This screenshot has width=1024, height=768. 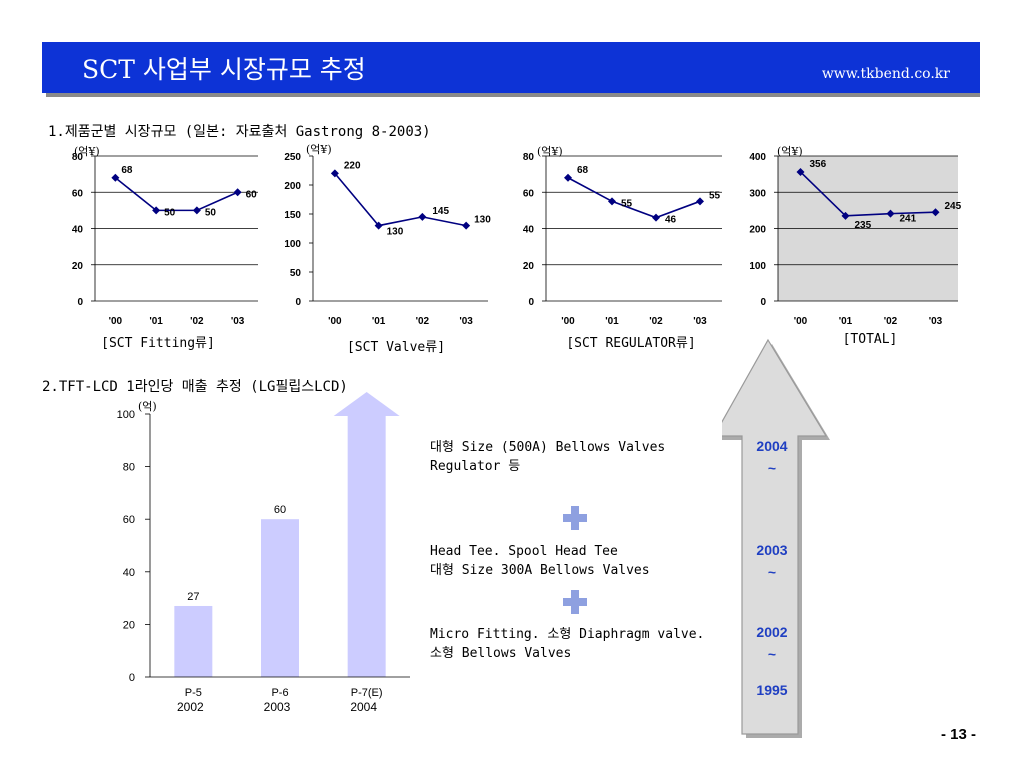 What do you see at coordinates (387, 239) in the screenshot?
I see `valve-line-chart: 0 50 100 150 200 250 '00 '01 '02 '03 220 130 145 130` at bounding box center [387, 239].